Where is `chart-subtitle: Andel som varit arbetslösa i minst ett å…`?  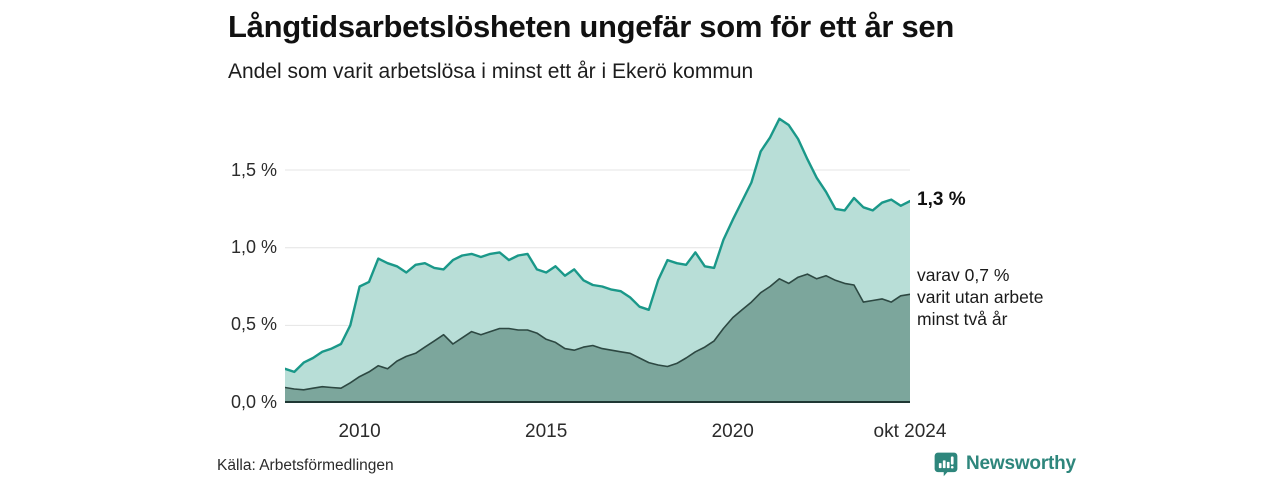 chart-subtitle: Andel som varit arbetslösa i minst ett å… is located at coordinates (491, 71).